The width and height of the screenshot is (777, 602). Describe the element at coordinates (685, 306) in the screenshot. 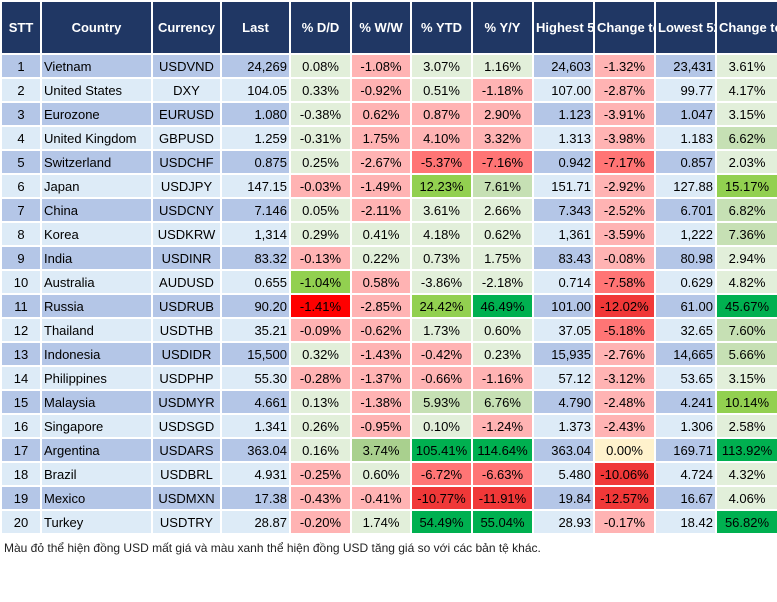

I see `cell-lowest-52w: 61.00` at that location.